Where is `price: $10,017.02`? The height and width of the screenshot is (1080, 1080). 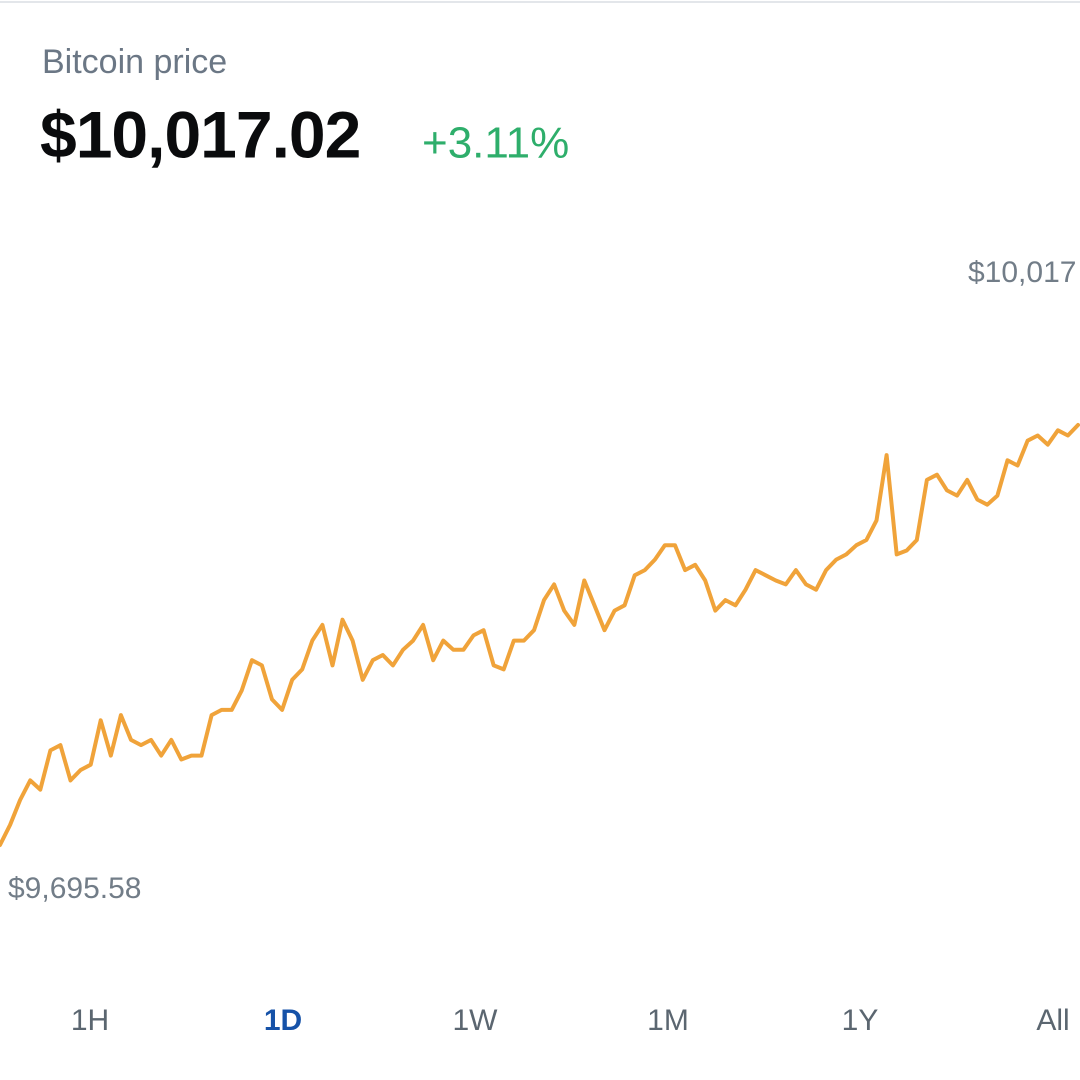 price: $10,017.02 is located at coordinates (200, 134).